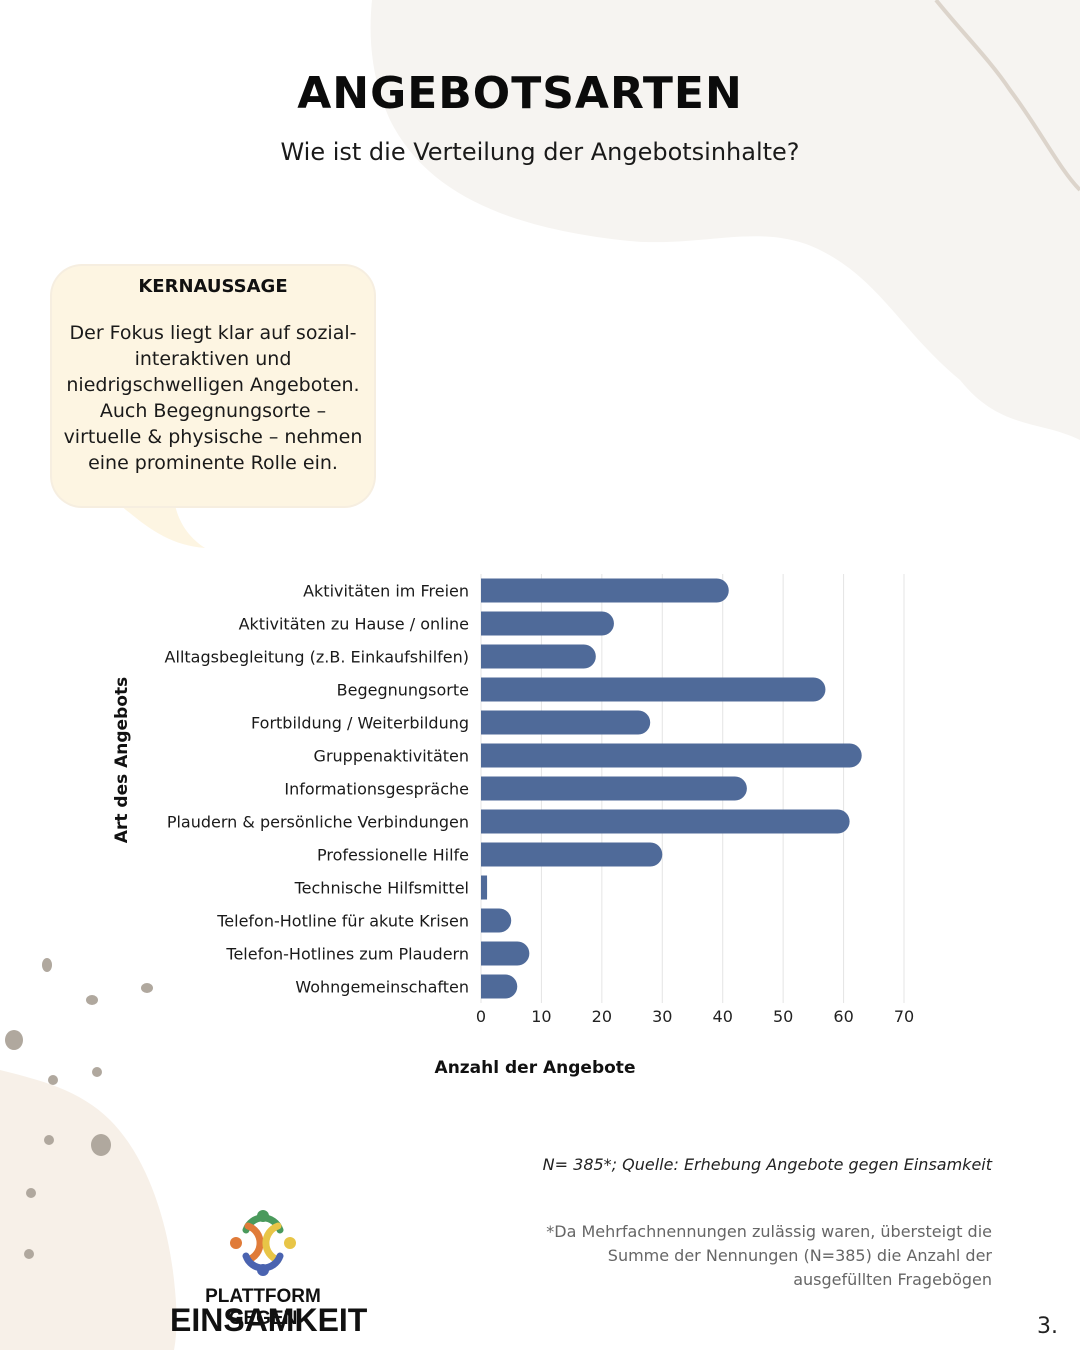 The image size is (1080, 1350). Describe the element at coordinates (162, 526) in the screenshot. I see `speech-bubble-tail` at that location.